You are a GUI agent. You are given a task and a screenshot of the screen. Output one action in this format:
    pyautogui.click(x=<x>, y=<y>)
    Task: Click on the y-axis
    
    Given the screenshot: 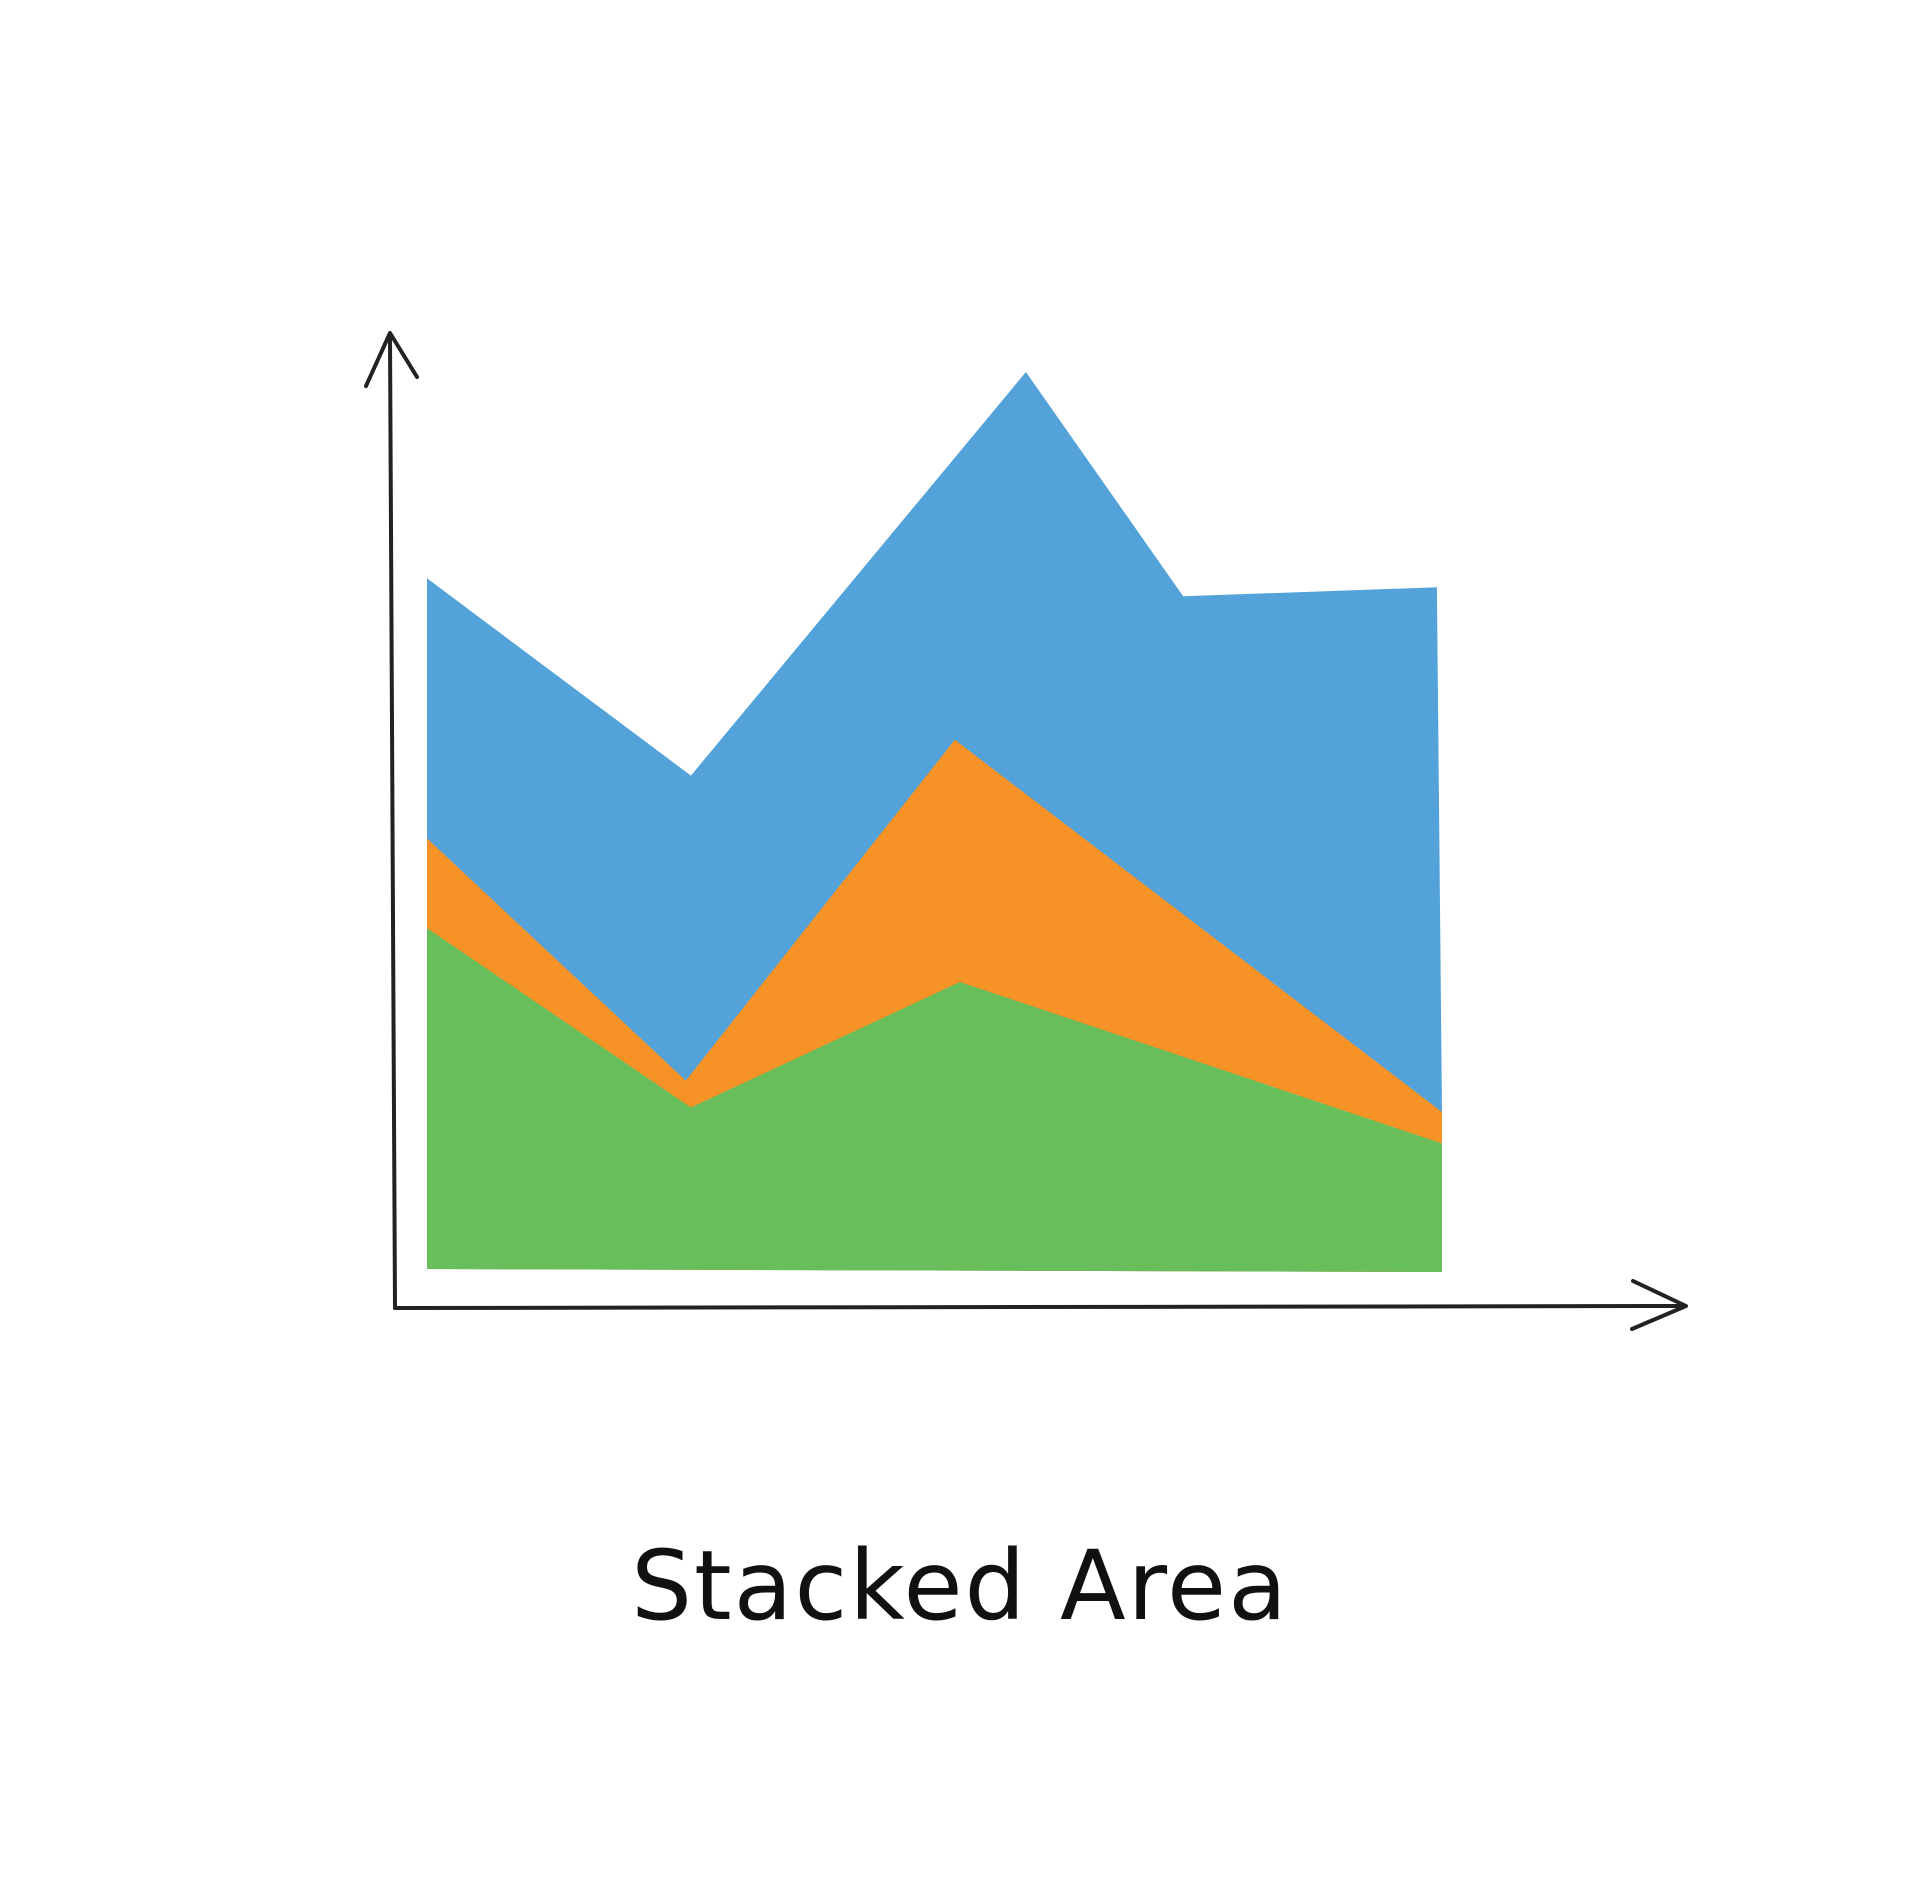 What is the action you would take?
    pyautogui.click(x=392, y=822)
    